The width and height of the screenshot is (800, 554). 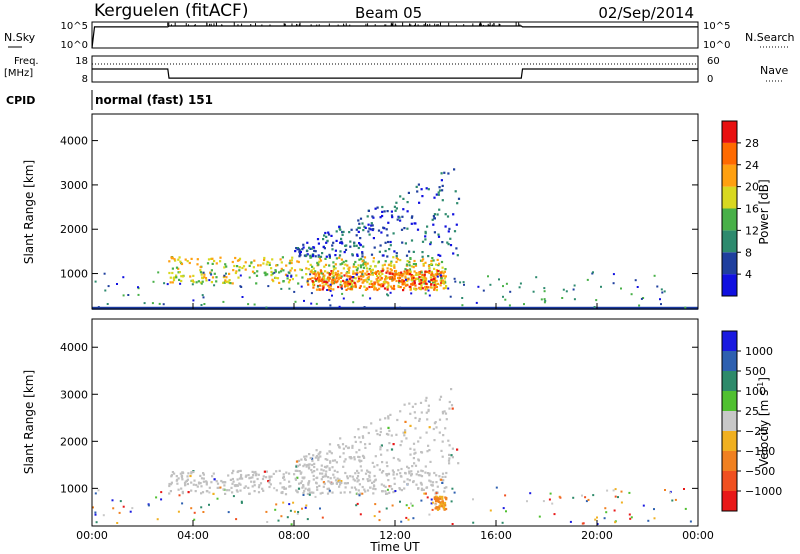 What do you see at coordinates (729, 153) in the screenshot?
I see `power-colorbar-swatch` at bounding box center [729, 153].